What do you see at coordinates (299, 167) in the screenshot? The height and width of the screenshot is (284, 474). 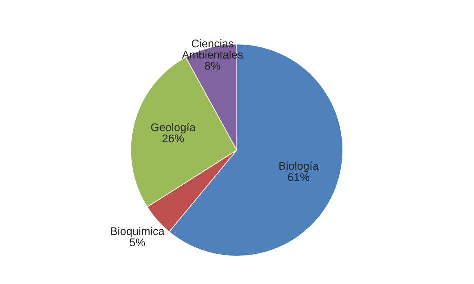 I see `slice-label: Biología` at bounding box center [299, 167].